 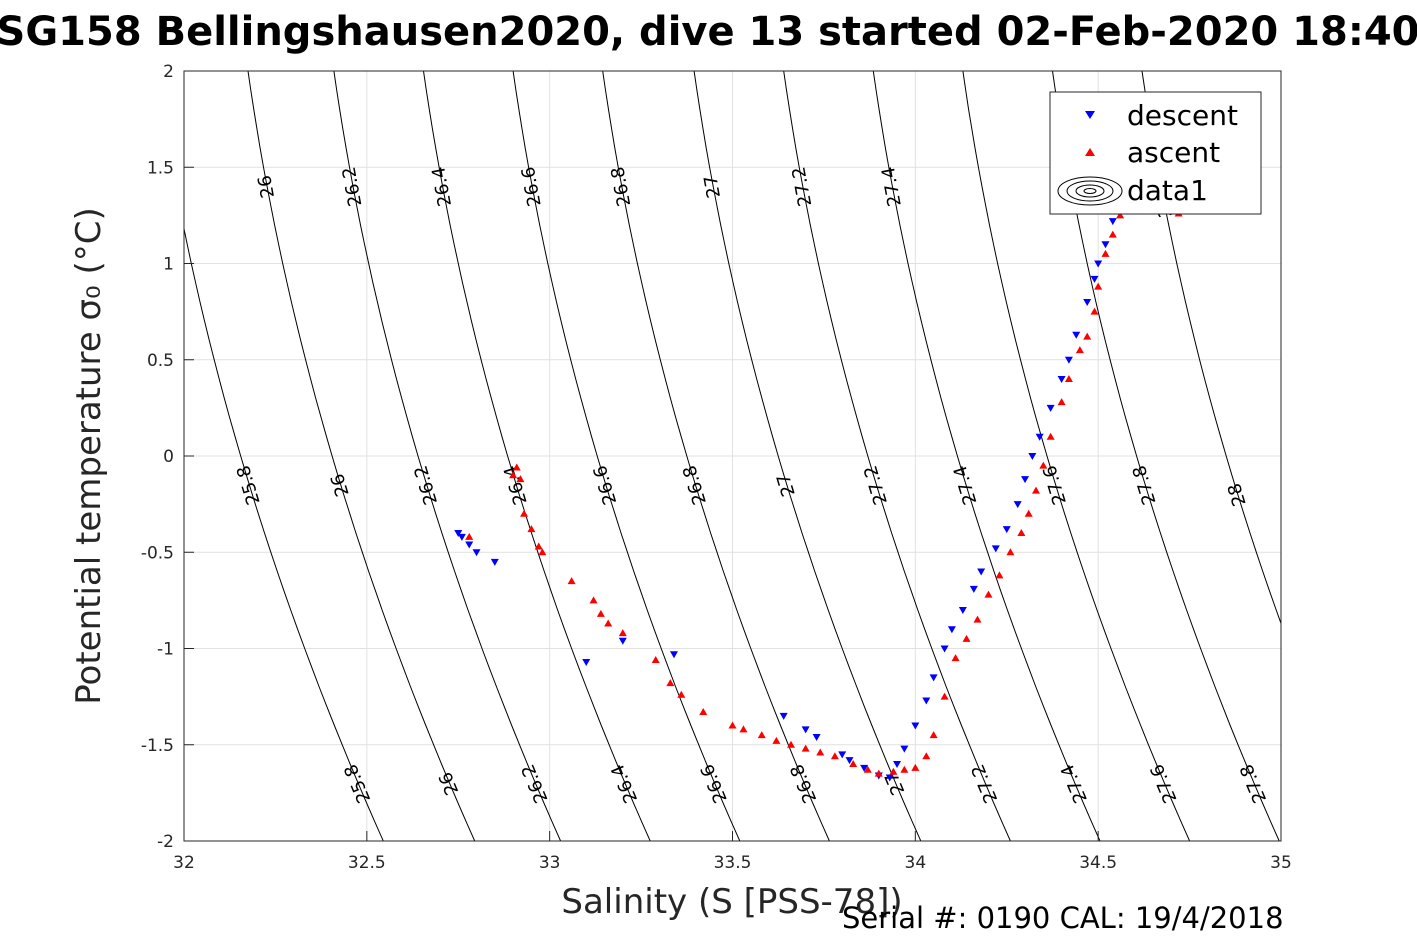 What do you see at coordinates (1063, 918) in the screenshot?
I see `serial-calibration-text: Serial #: 0190 CAL: 19/4/2018` at bounding box center [1063, 918].